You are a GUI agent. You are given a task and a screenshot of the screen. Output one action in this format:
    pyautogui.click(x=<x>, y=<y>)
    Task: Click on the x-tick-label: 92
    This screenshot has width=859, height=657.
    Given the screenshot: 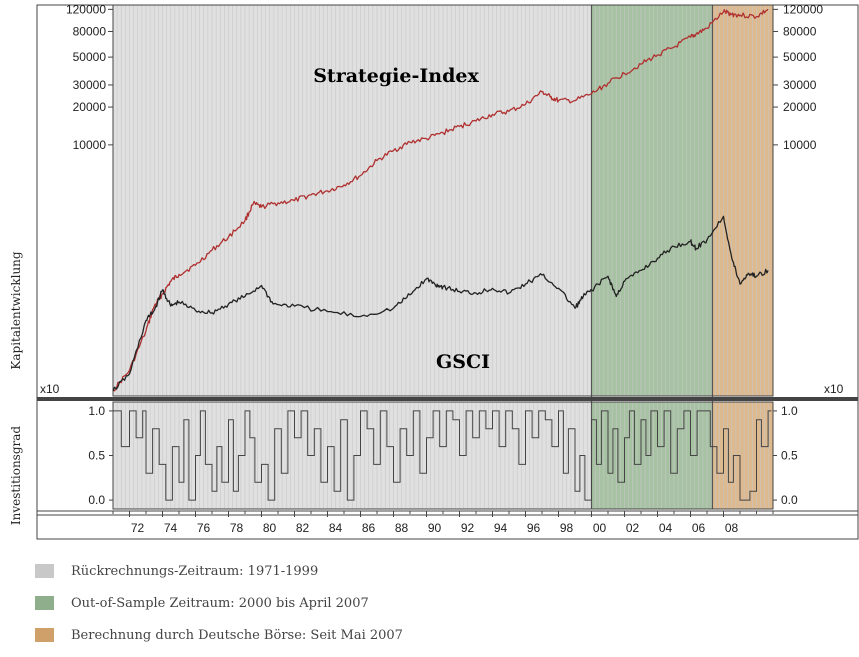 What is the action you would take?
    pyautogui.click(x=468, y=528)
    